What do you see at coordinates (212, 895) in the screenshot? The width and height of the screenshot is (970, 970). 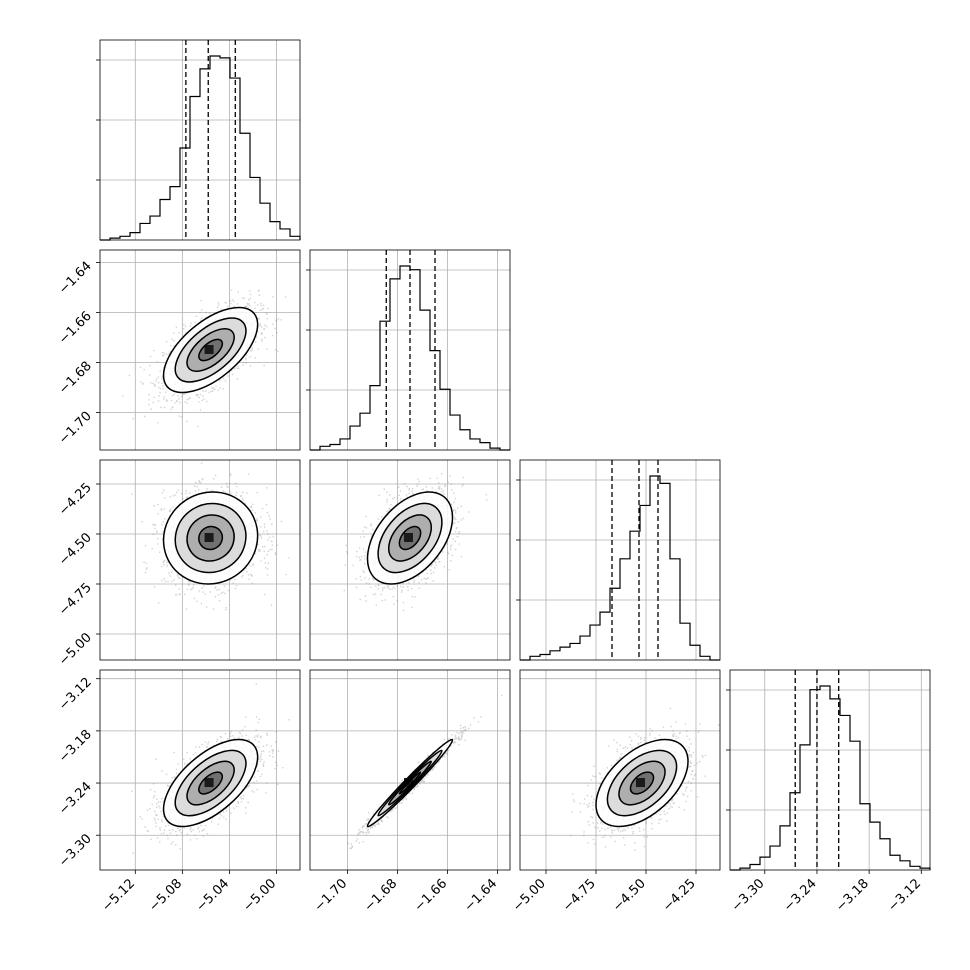 I see `x-tick-label: −5.04` at bounding box center [212, 895].